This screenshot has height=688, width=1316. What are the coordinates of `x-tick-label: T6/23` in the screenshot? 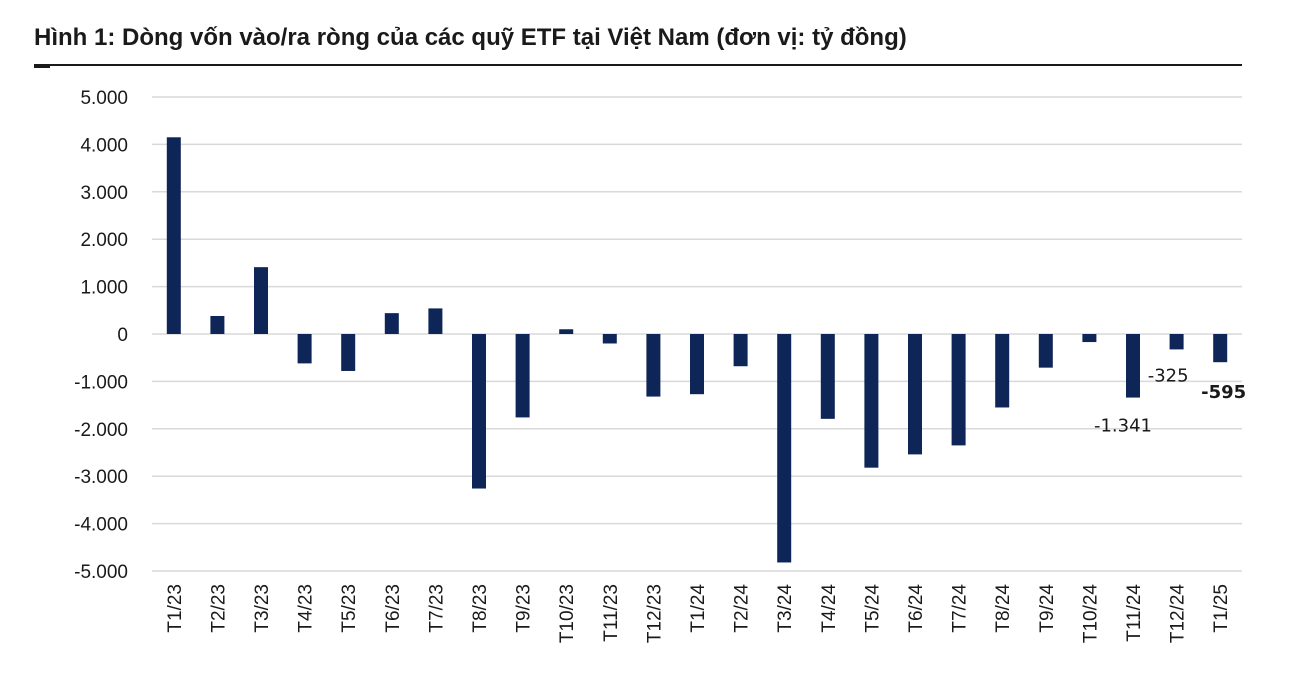 It's located at (393, 608).